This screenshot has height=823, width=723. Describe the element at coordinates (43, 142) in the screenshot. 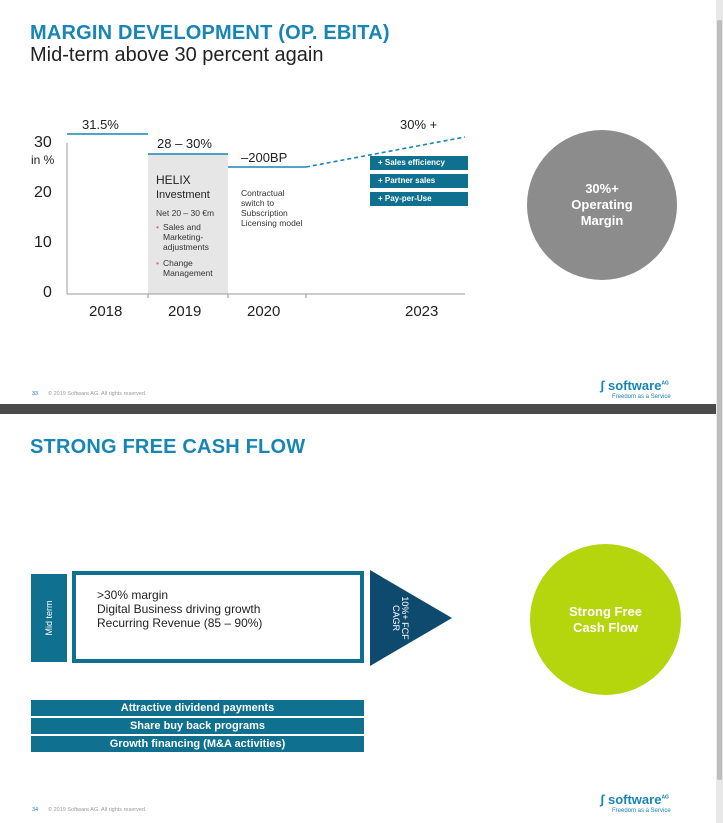

I see `y-tick-30: 30` at that location.